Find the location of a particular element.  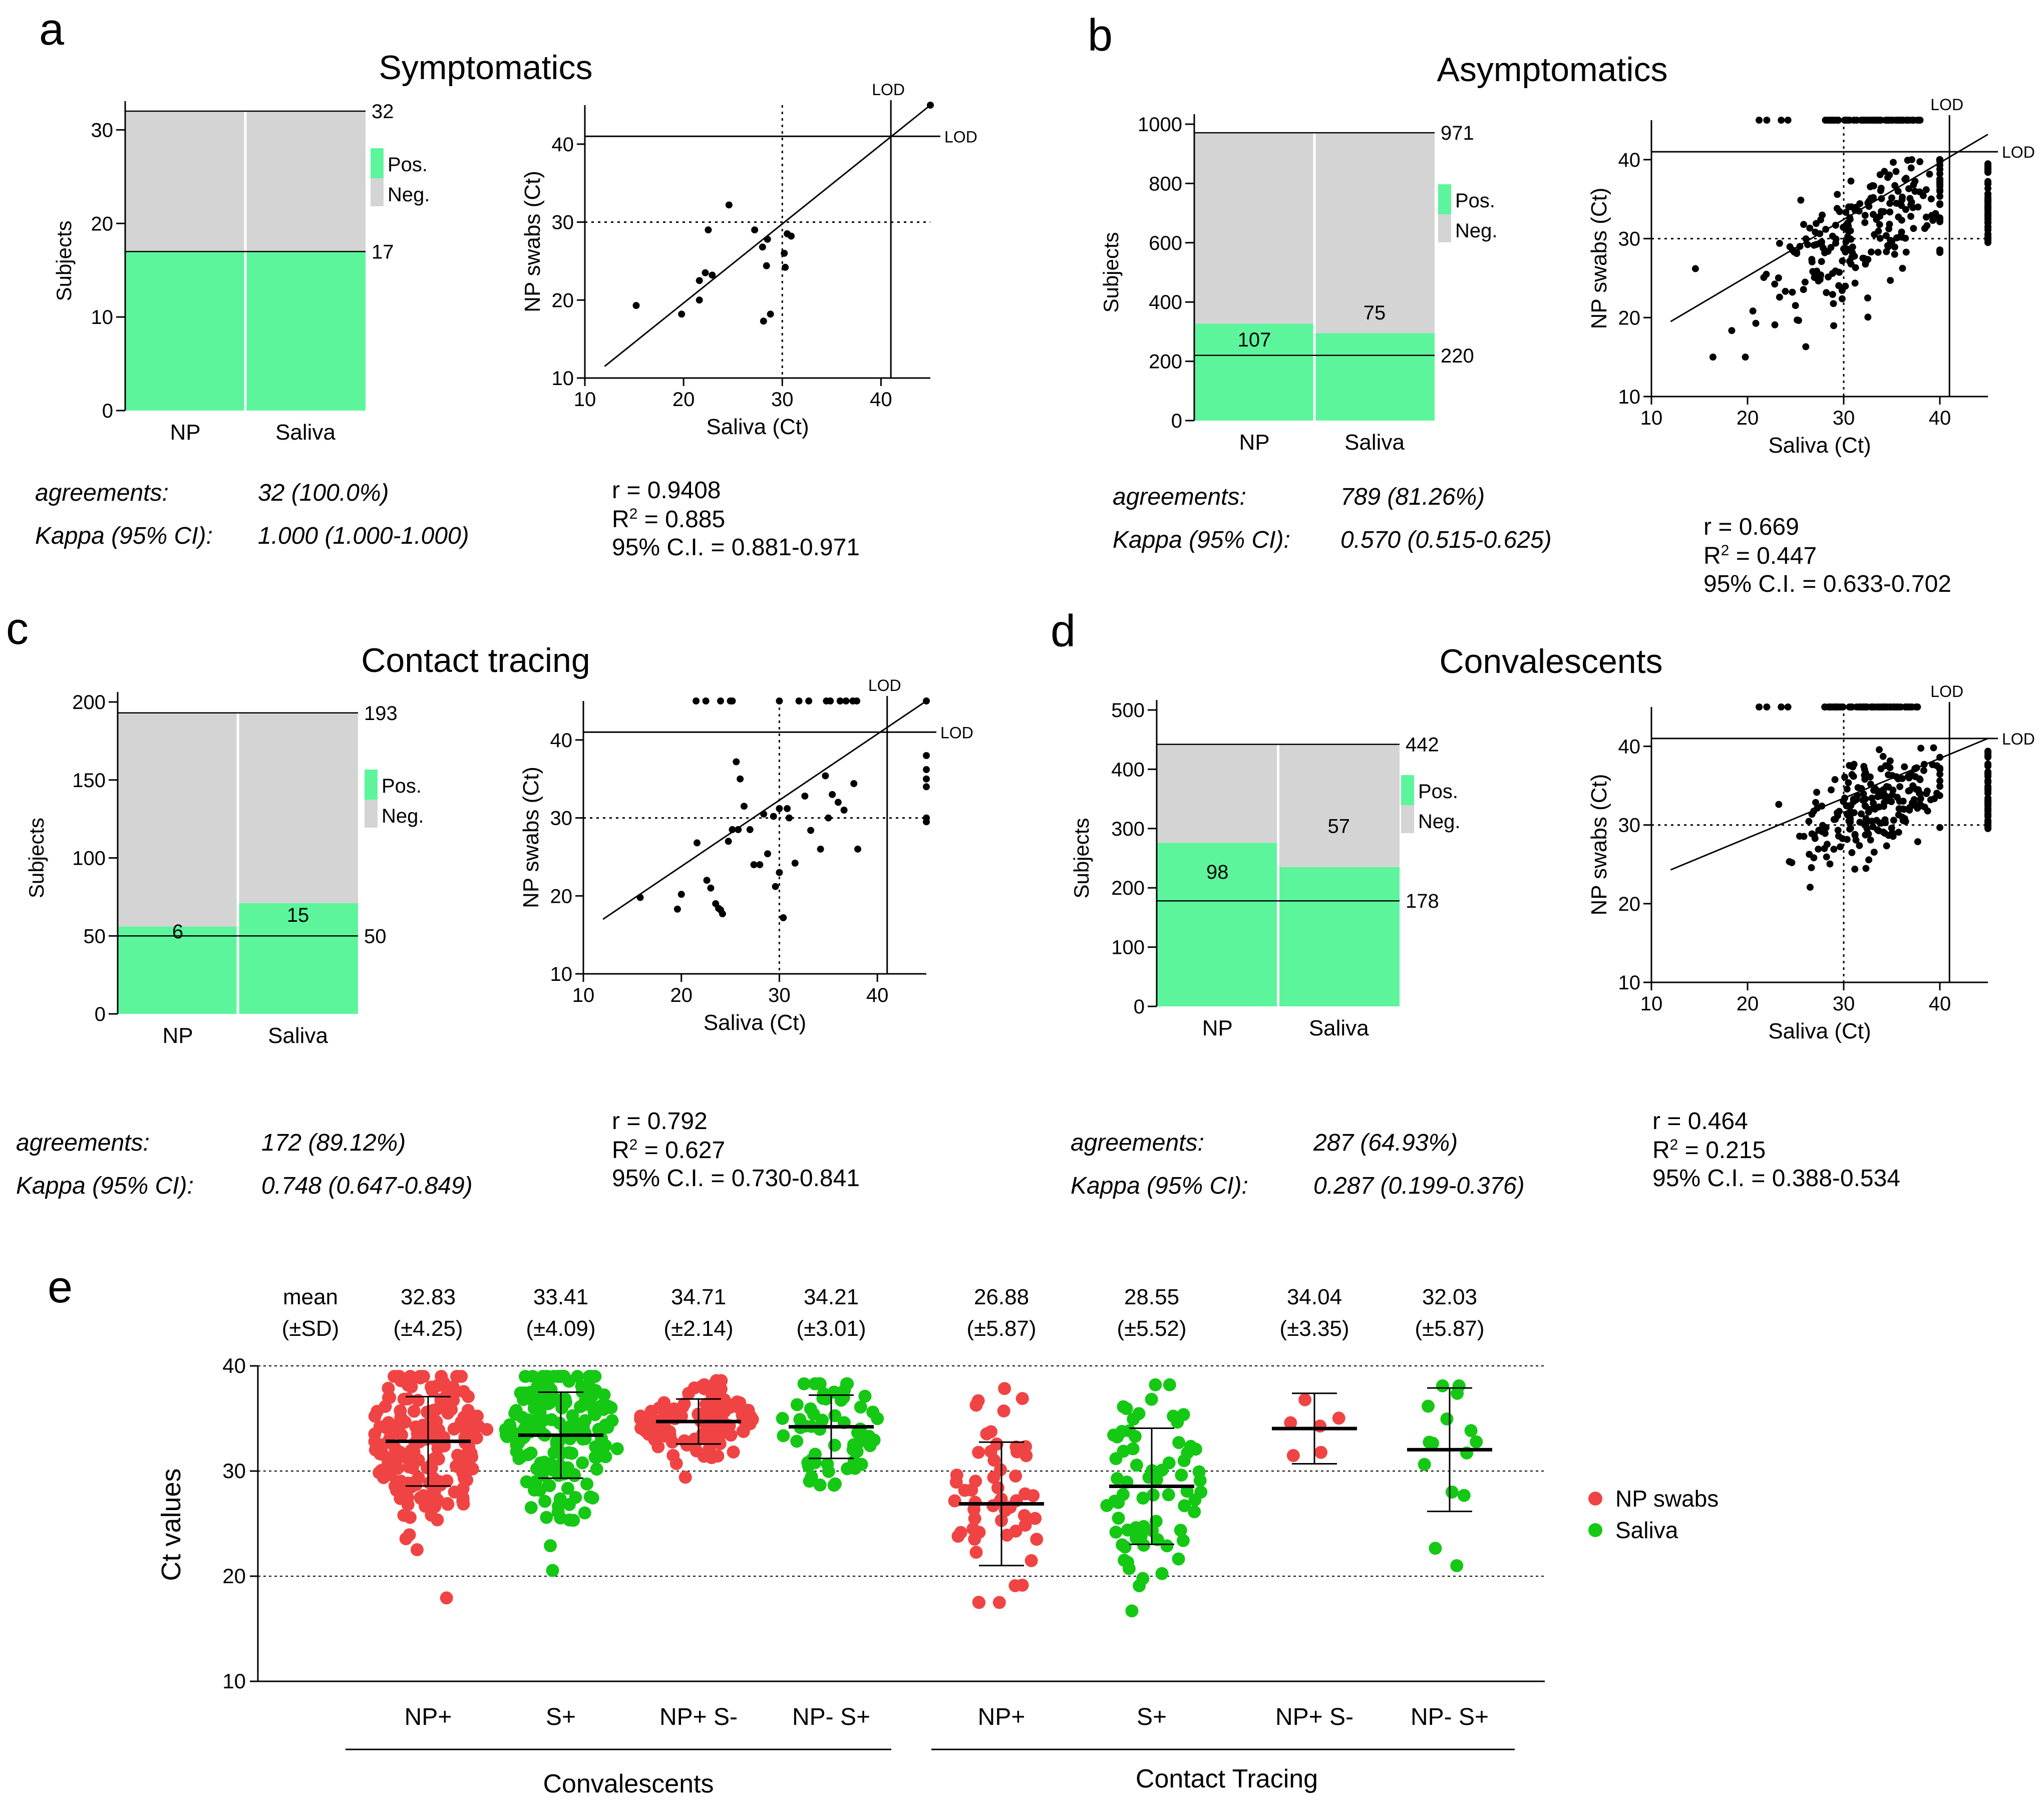

x-tick-label: 30 is located at coordinates (1844, 418).